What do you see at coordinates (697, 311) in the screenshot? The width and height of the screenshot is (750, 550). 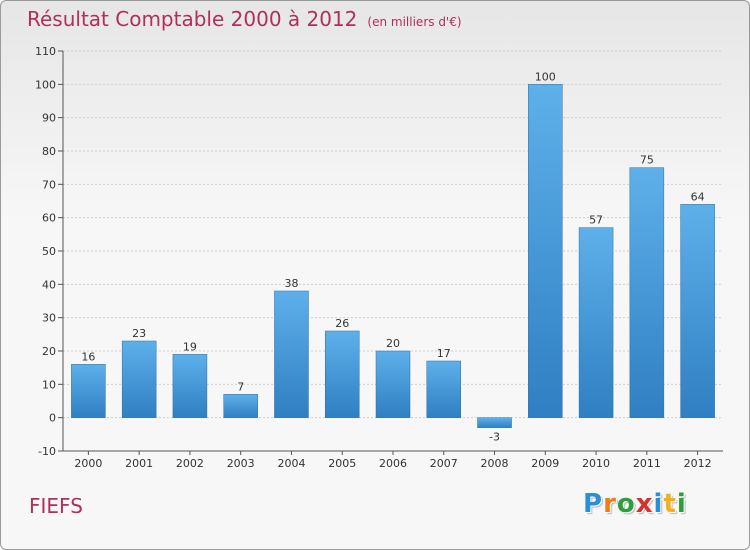 I see `bar-2012` at bounding box center [697, 311].